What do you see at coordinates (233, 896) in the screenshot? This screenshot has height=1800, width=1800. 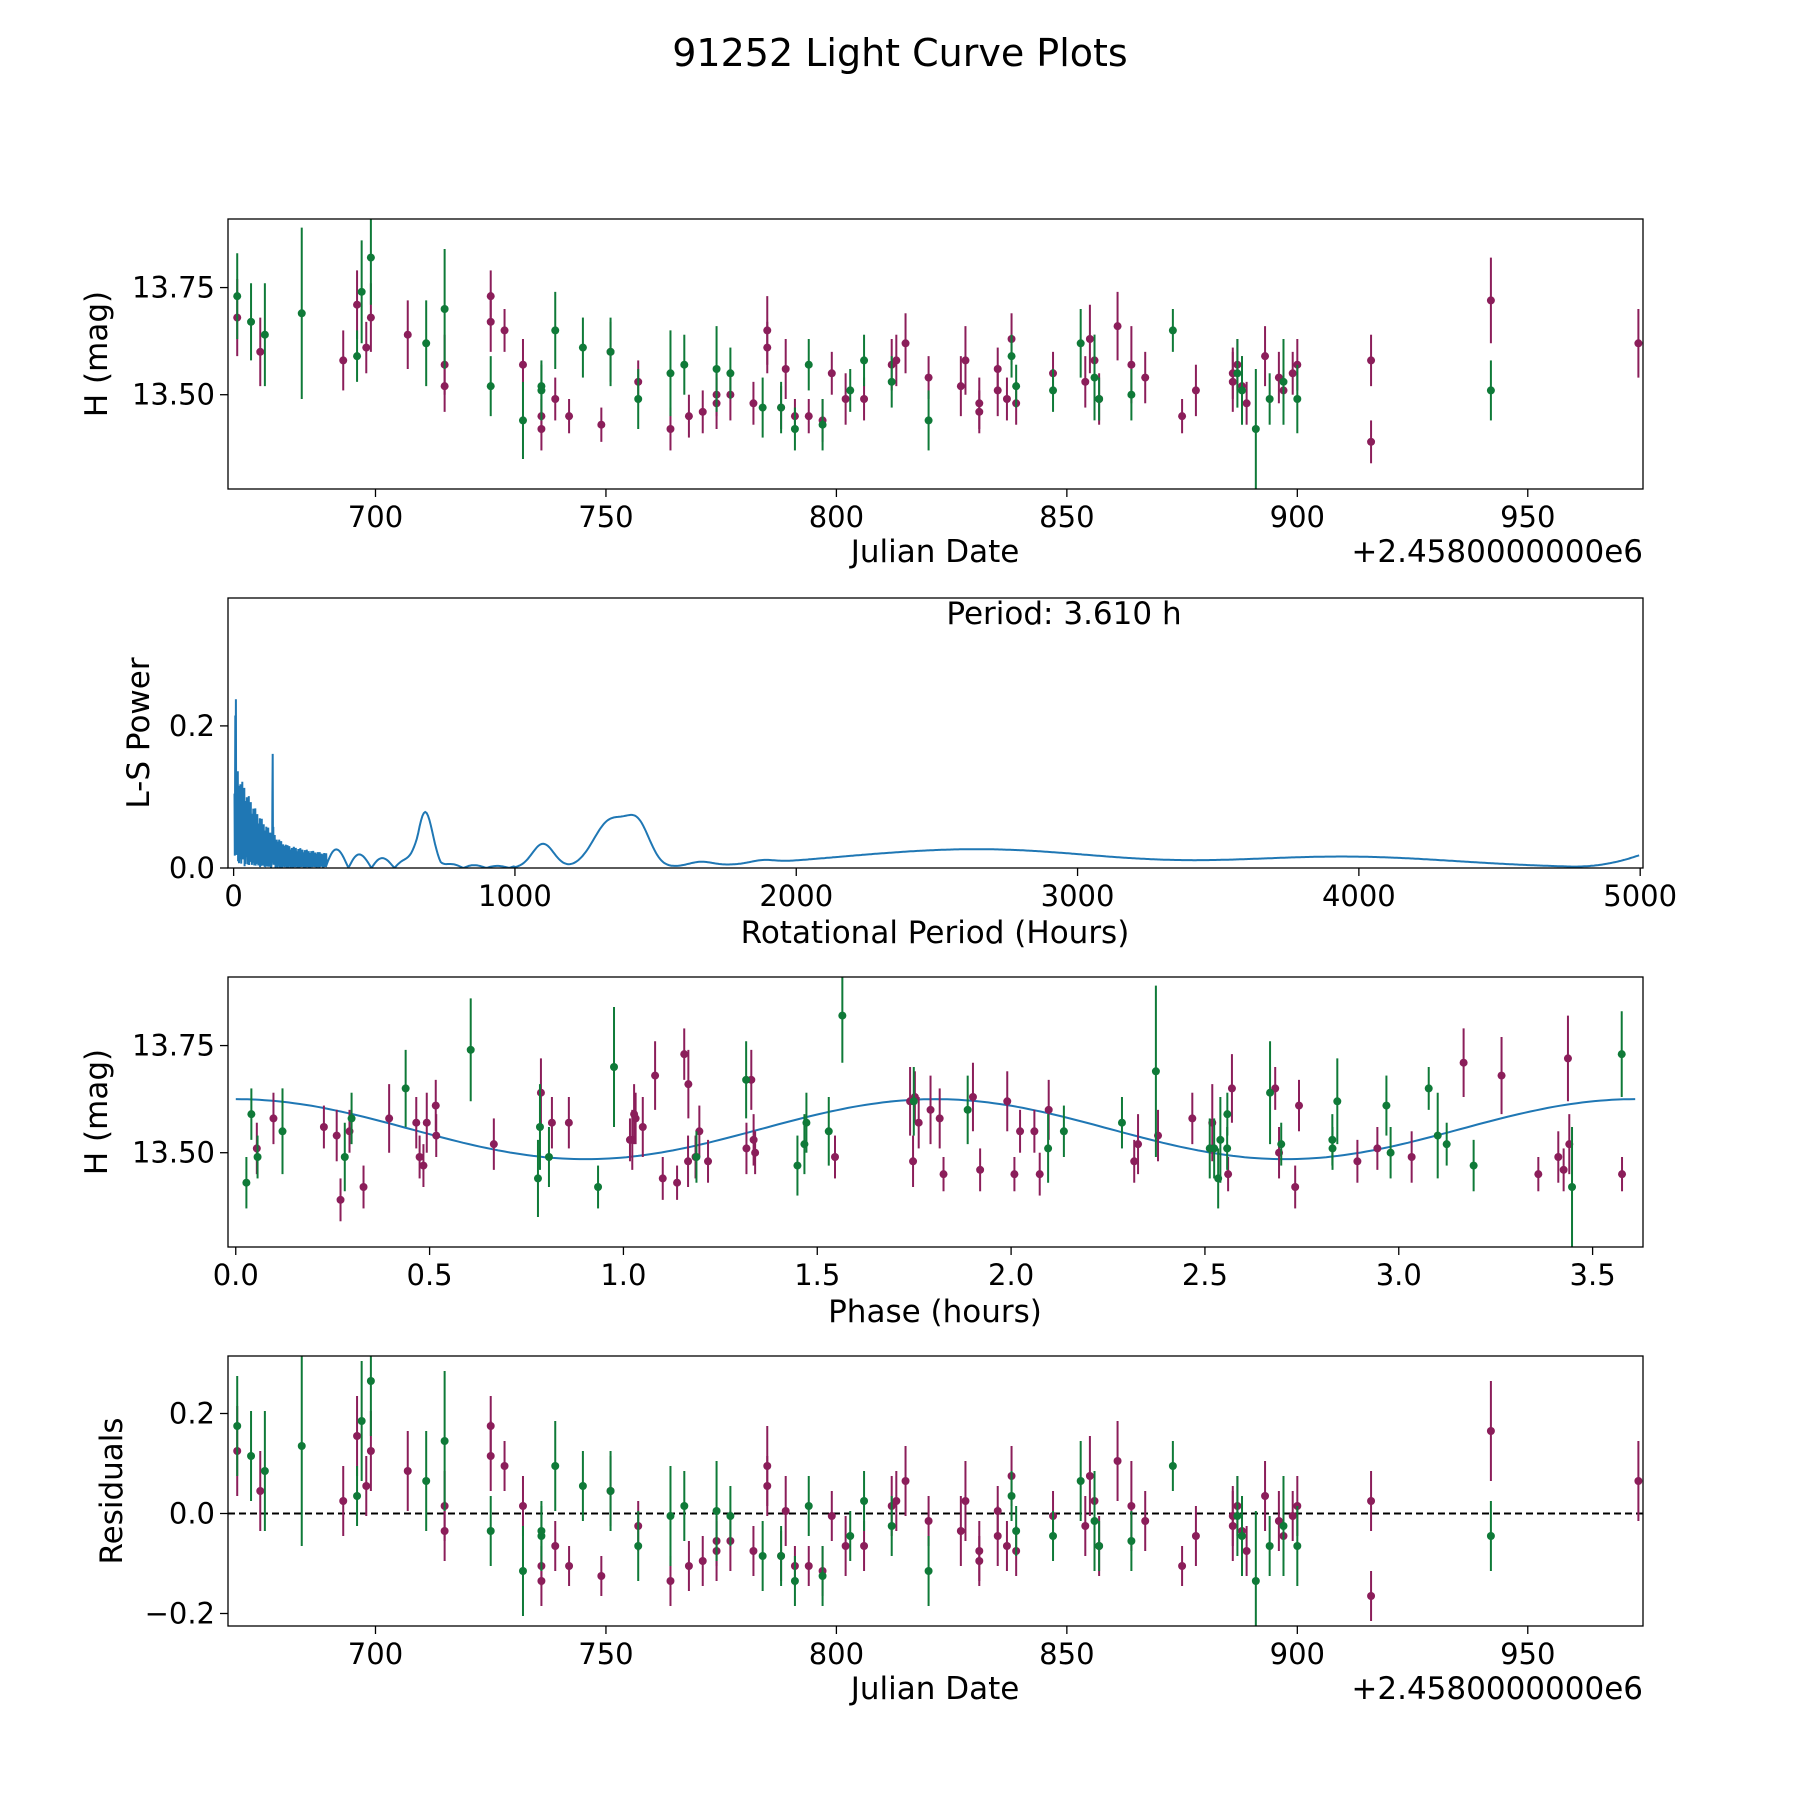 I see `periodogram-x-tick-label: 0` at bounding box center [233, 896].